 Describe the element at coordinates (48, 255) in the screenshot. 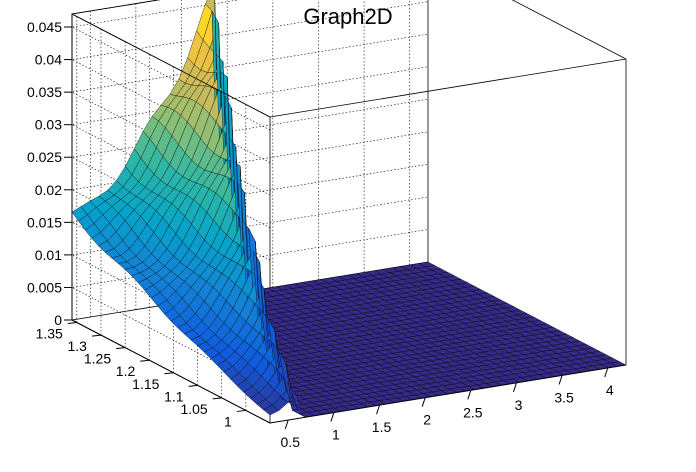

I see `z-tick-label: 0.01` at that location.